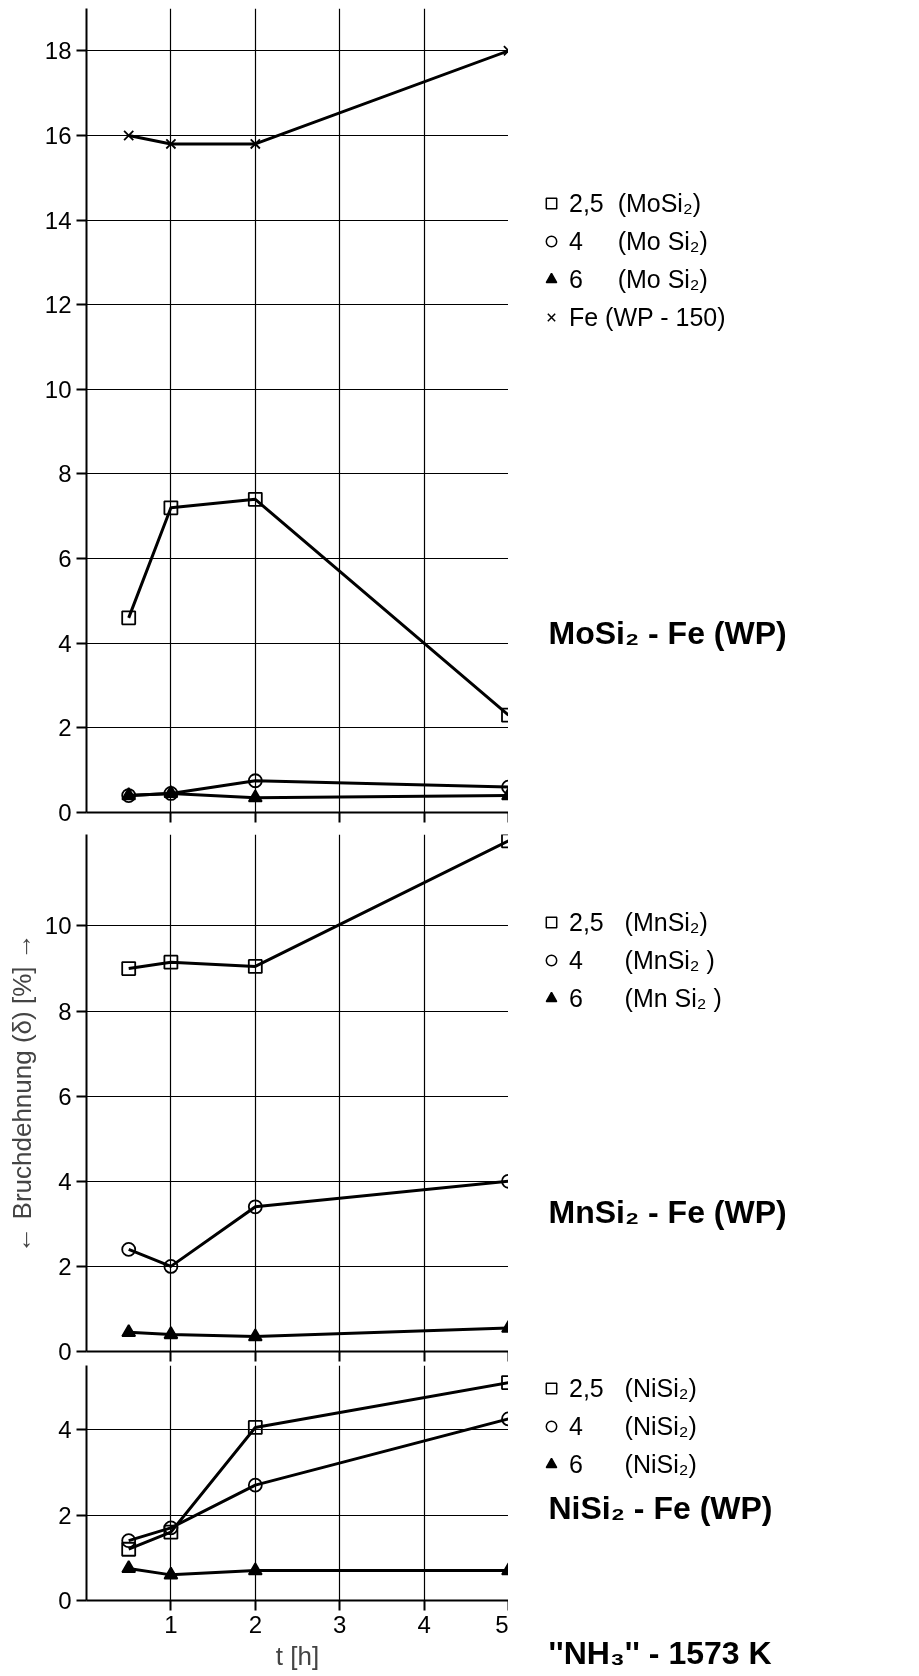 This screenshot has height=1676, width=919. What do you see at coordinates (647, 317) in the screenshot?
I see `legend-label: Fe (WP - 150)` at bounding box center [647, 317].